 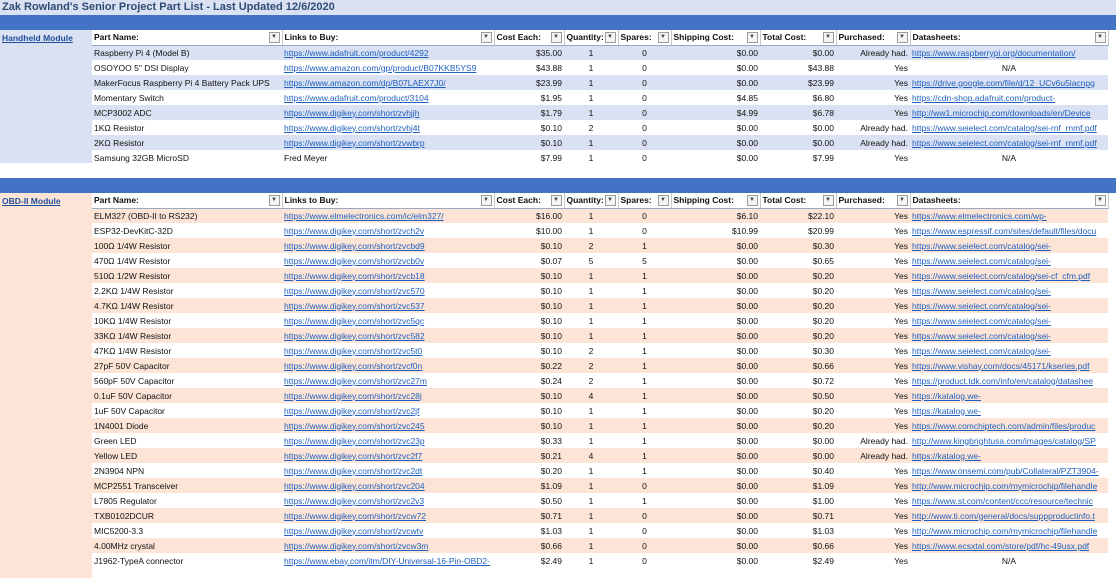 What do you see at coordinates (388, 52) in the screenshot?
I see `buy-link-cell: https://www.adafruit.com/product/4292` at bounding box center [388, 52].